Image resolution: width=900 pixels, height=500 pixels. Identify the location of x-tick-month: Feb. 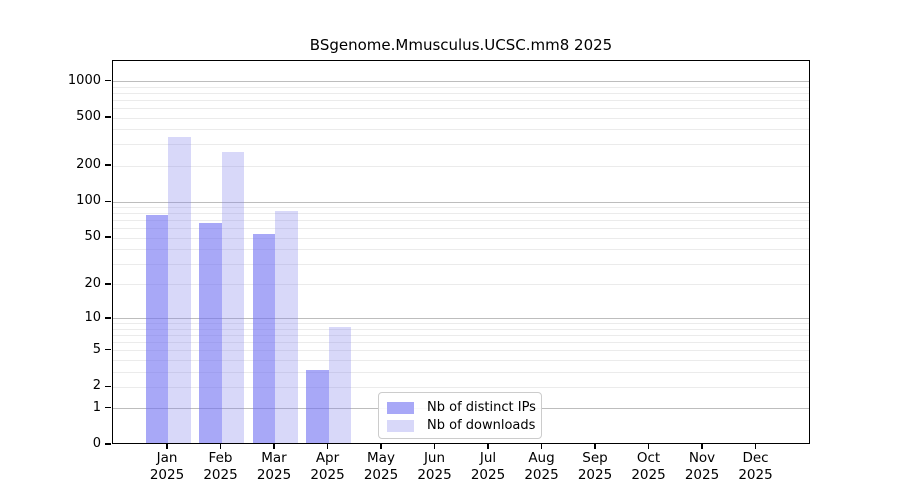
(220, 458).